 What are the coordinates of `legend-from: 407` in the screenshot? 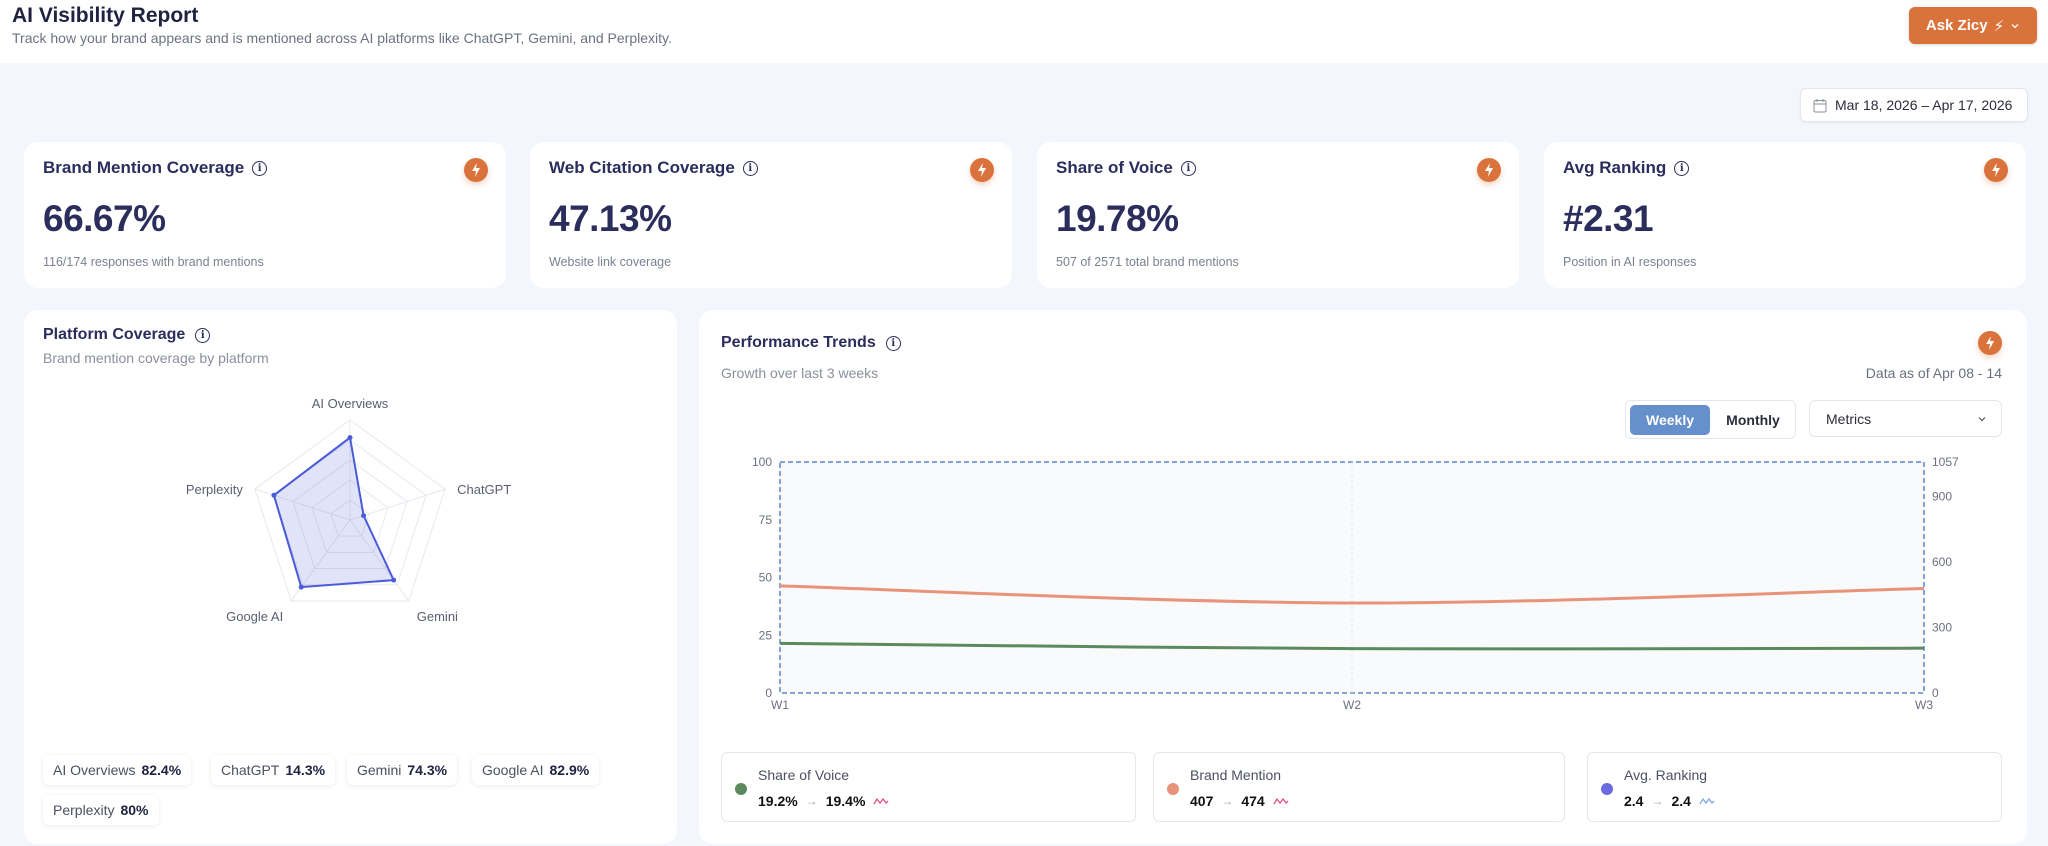 It's located at (1202, 801).